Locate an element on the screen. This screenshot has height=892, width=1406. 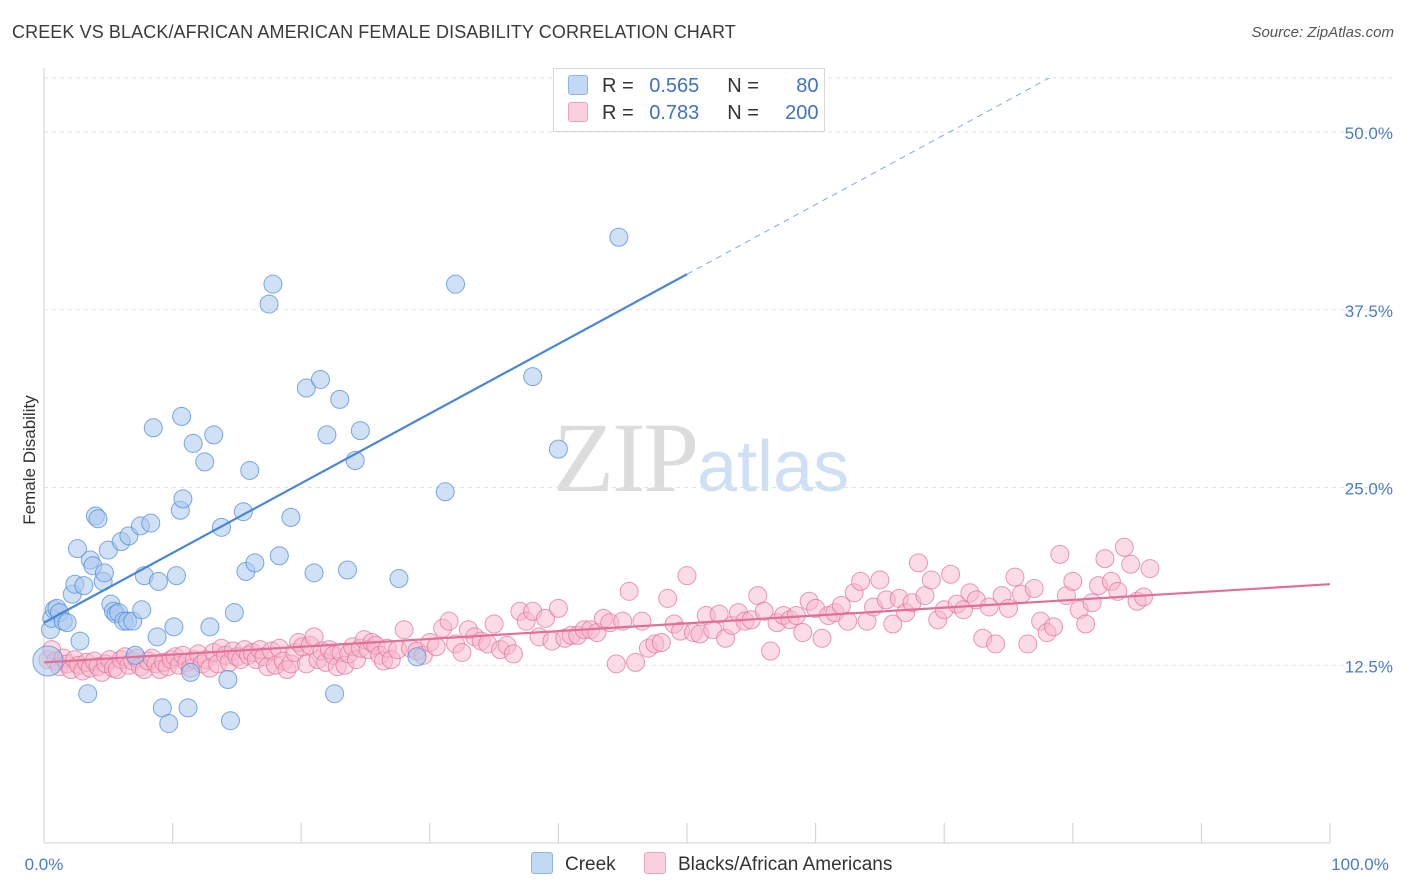
legend-row-black: R = 0.783 N = 200 is located at coordinates (693, 114).